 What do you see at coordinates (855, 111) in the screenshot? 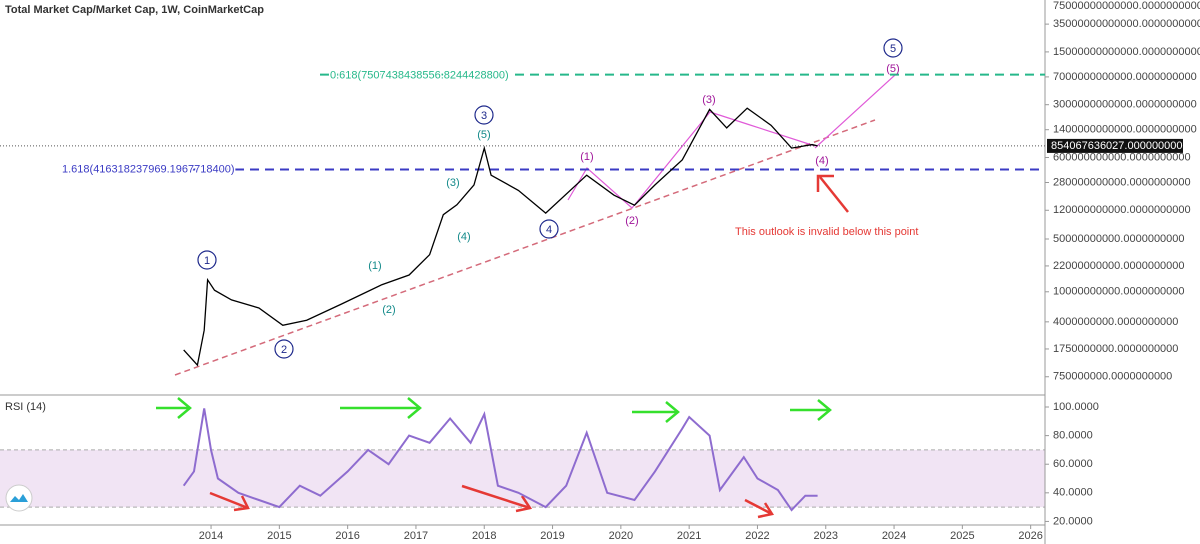
I see `projection-line` at bounding box center [855, 111].